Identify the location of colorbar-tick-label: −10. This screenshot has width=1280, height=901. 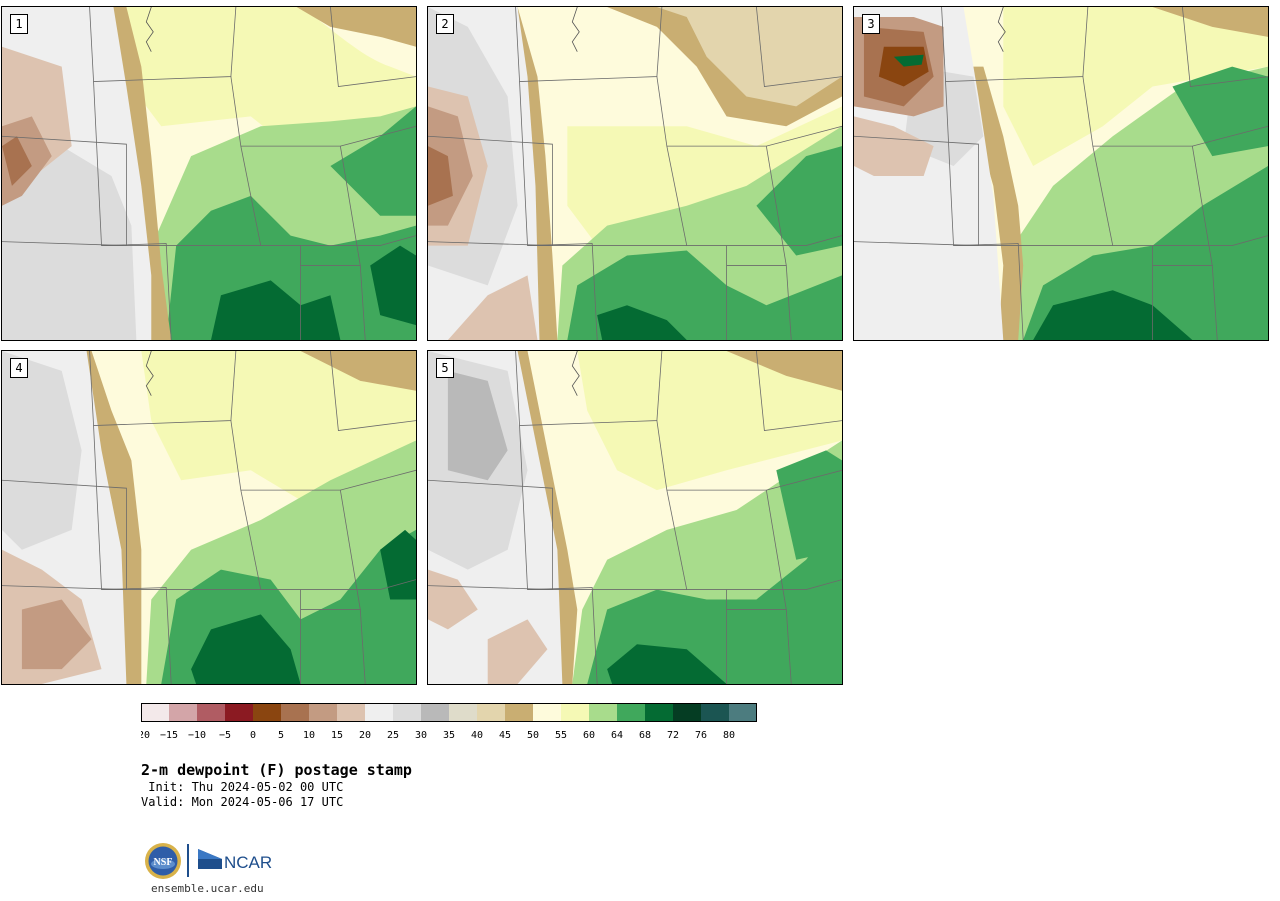
(197, 735).